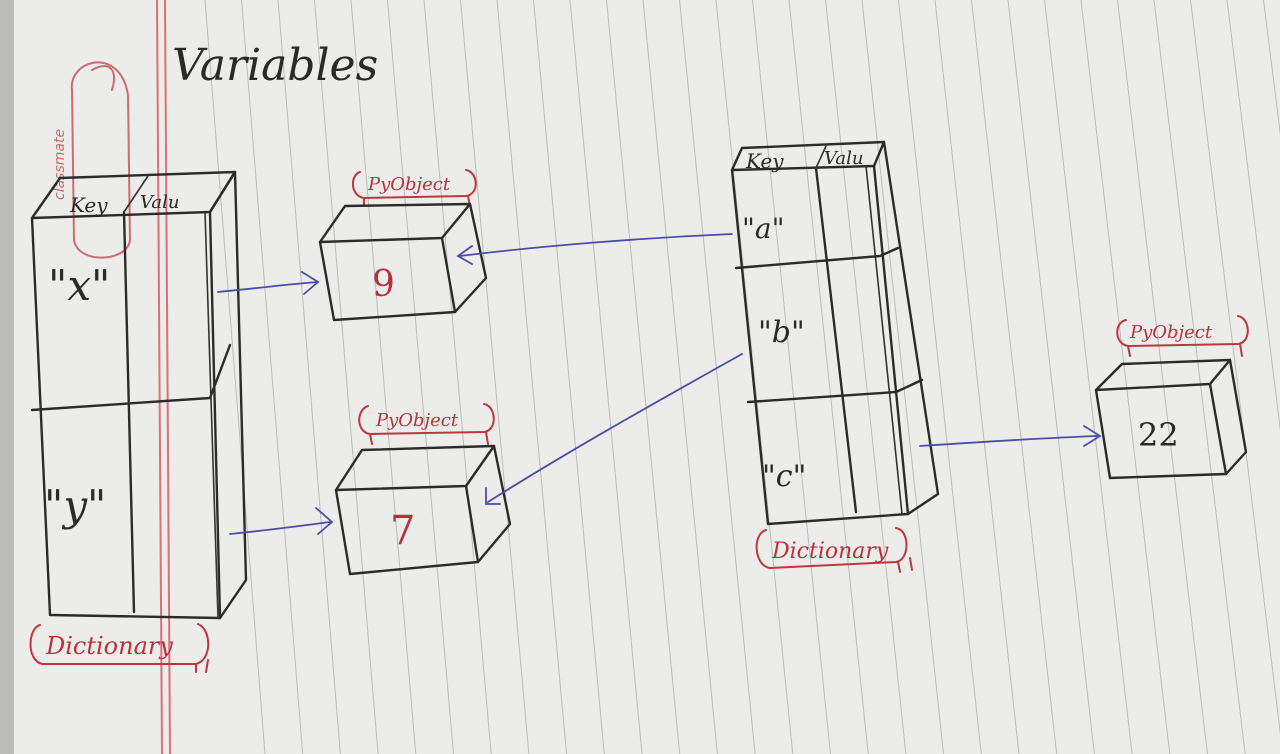 Image resolution: width=1280 pixels, height=754 pixels. Describe the element at coordinates (843, 158) in the screenshot. I see `right-dict-header-value: Valu` at that location.